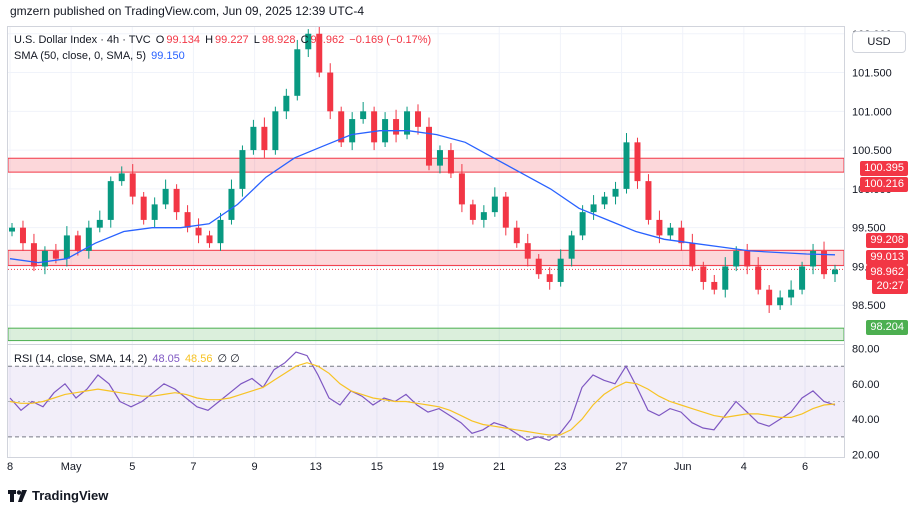 The height and width of the screenshot is (513, 912). I want to click on price-tick-label: 101.500, so click(872, 74).